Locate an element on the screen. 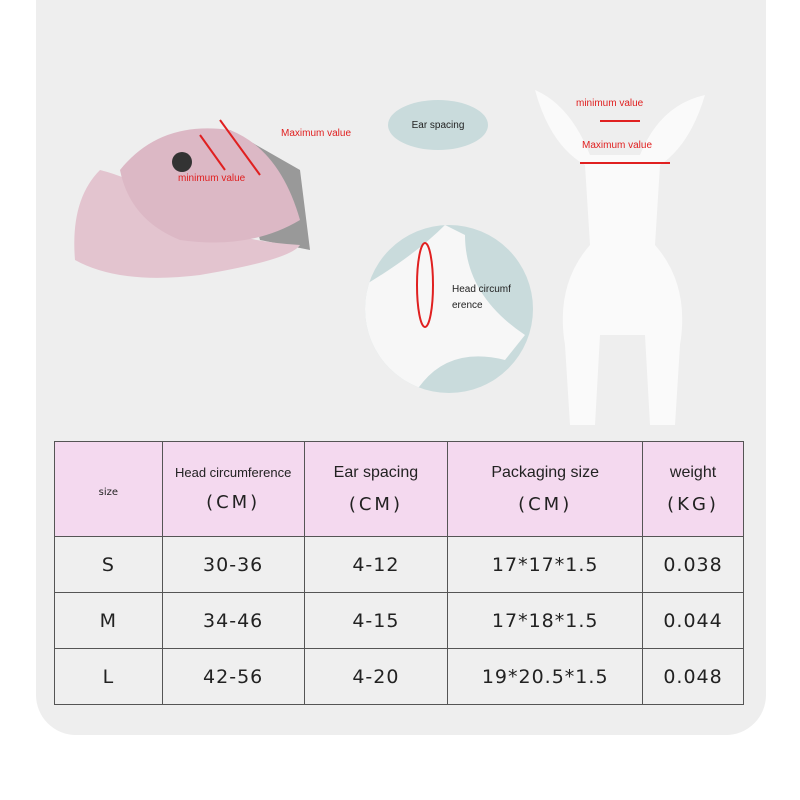 Image resolution: width=800 pixels, height=800 pixels. dog-minimum-value-label: minimum value is located at coordinates (610, 103).